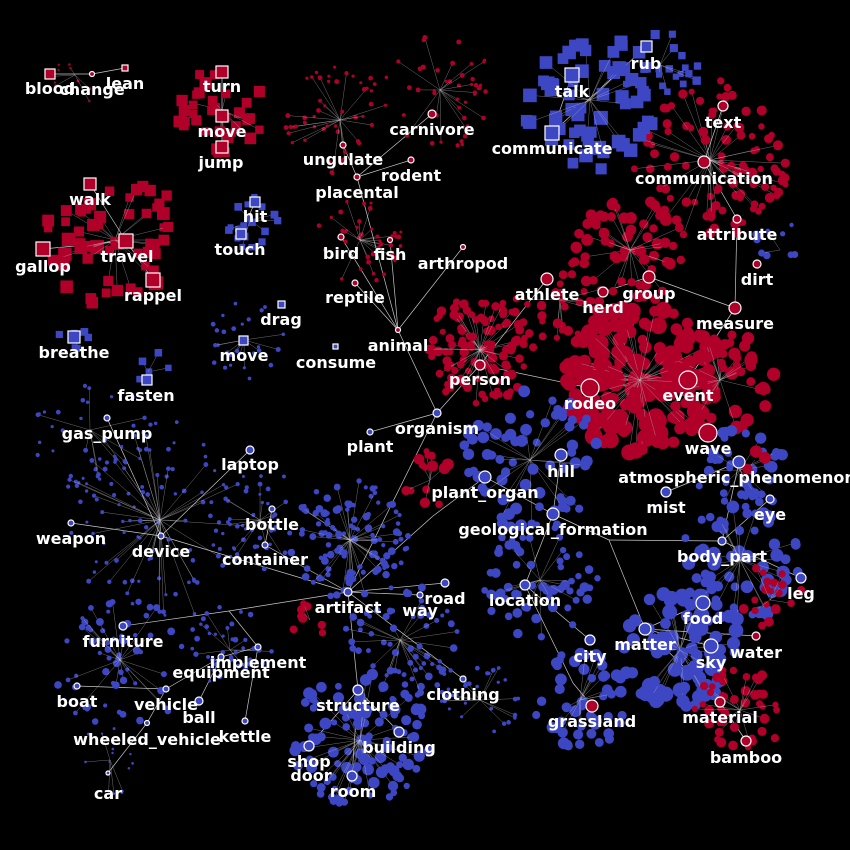 This screenshot has height=850, width=850. Describe the element at coordinates (720, 717) in the screenshot. I see `label-material: material` at that location.